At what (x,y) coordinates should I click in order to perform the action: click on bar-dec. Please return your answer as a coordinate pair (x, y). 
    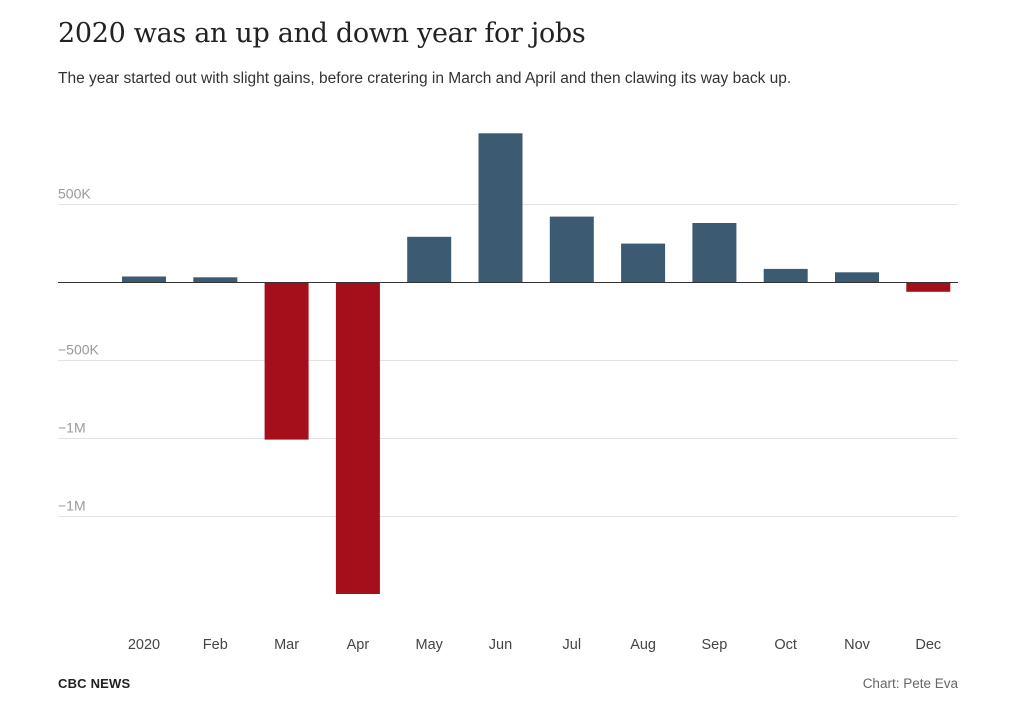
    Looking at the image, I should click on (928, 287).